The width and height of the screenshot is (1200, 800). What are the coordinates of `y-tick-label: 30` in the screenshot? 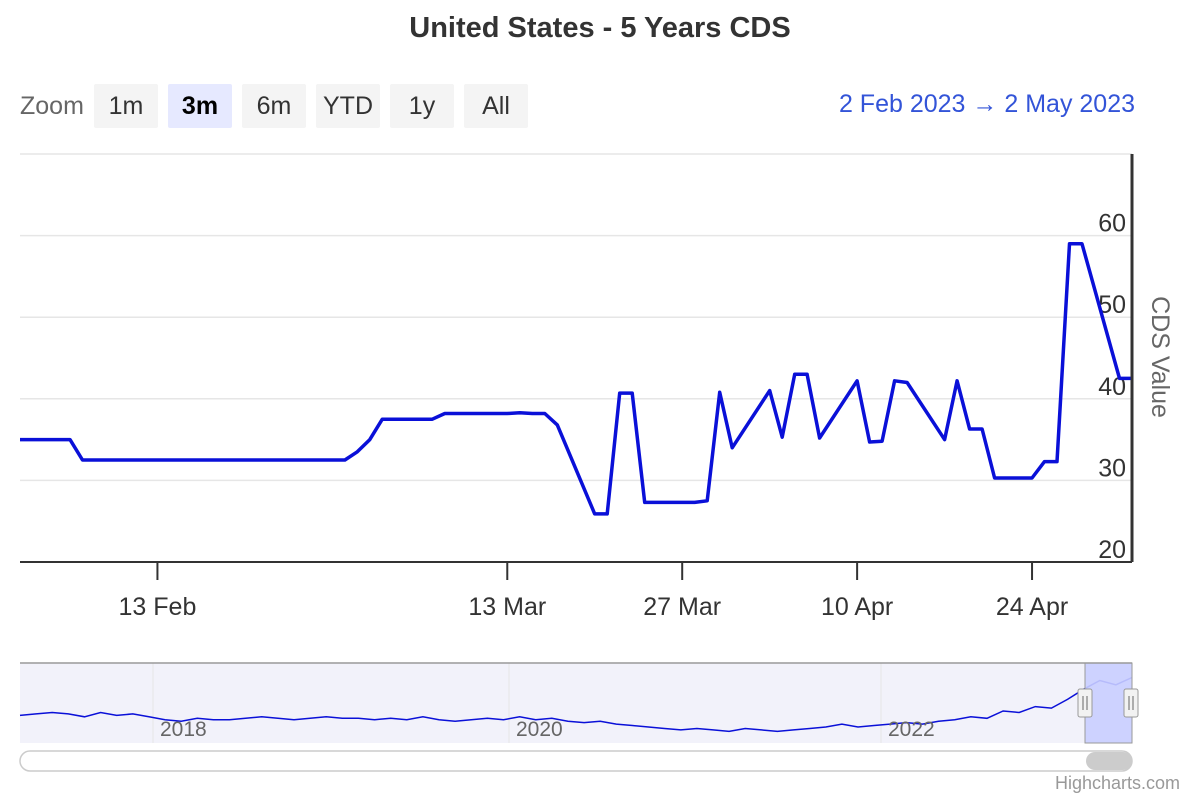 It's located at (1112, 468).